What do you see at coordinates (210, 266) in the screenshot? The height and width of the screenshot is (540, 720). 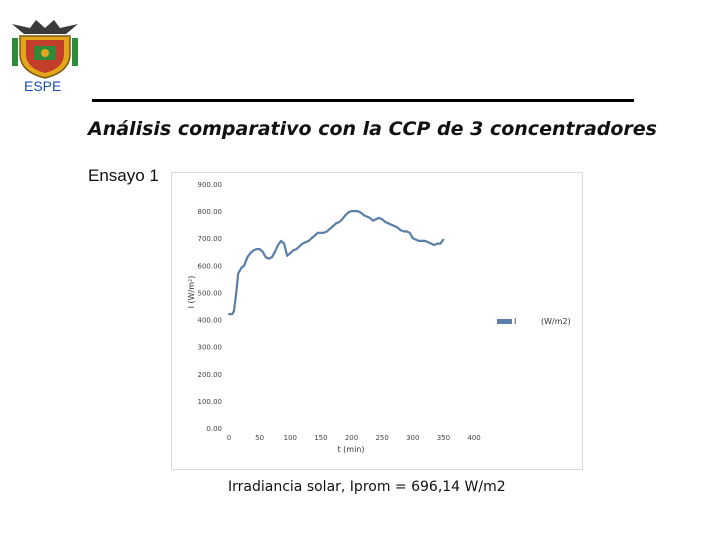 I see `y-tick-label: 600.00` at bounding box center [210, 266].